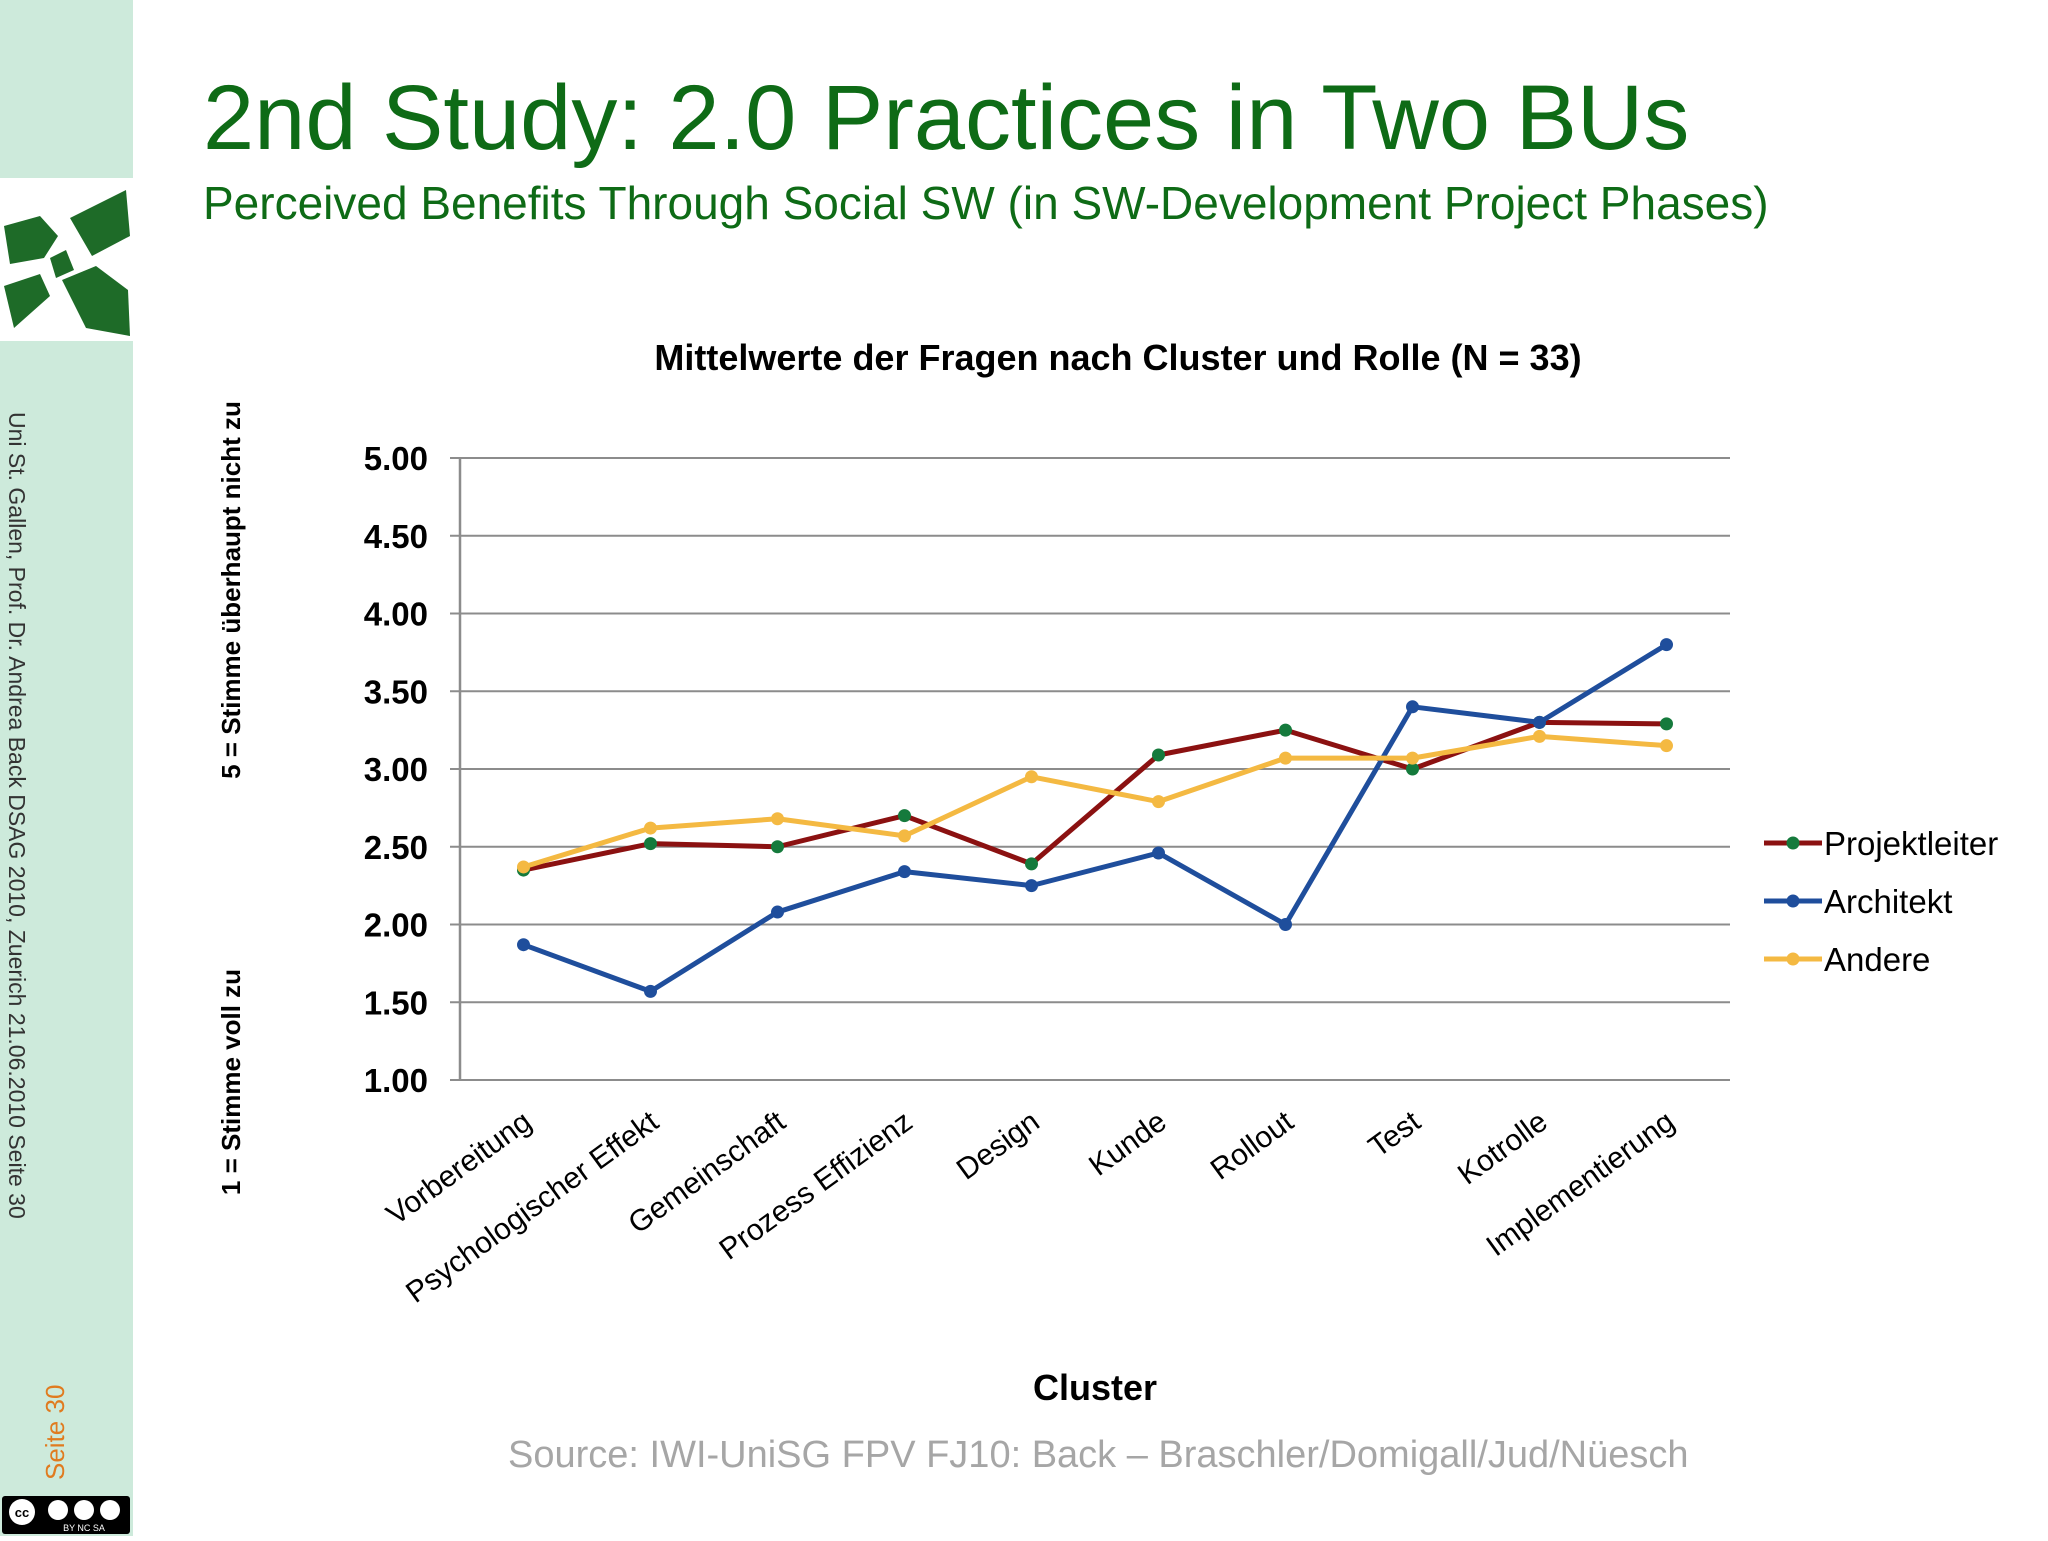 This screenshot has height=1541, width=2048. I want to click on y-tick-label: 3.00, so click(396, 769).